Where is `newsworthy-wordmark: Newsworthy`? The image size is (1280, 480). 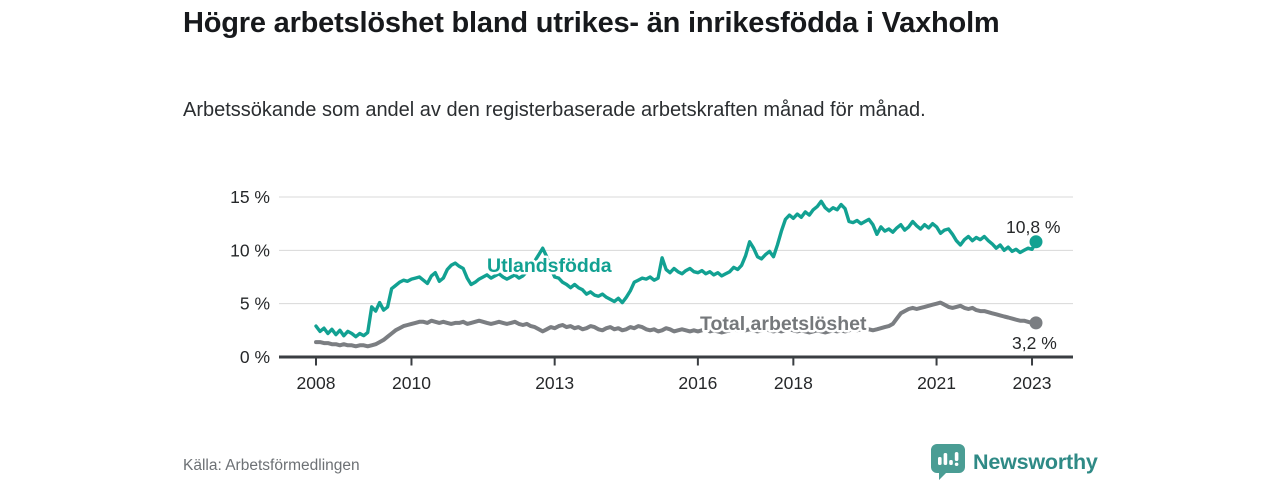
newsworthy-wordmark: Newsworthy is located at coordinates (1035, 461).